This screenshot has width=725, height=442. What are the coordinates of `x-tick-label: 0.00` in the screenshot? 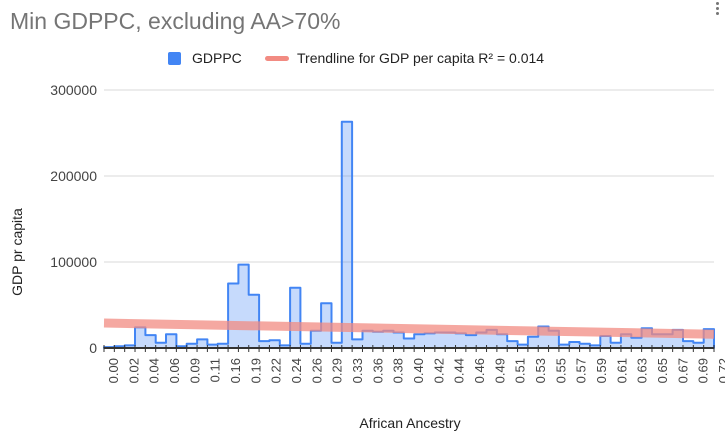 It's located at (113, 370).